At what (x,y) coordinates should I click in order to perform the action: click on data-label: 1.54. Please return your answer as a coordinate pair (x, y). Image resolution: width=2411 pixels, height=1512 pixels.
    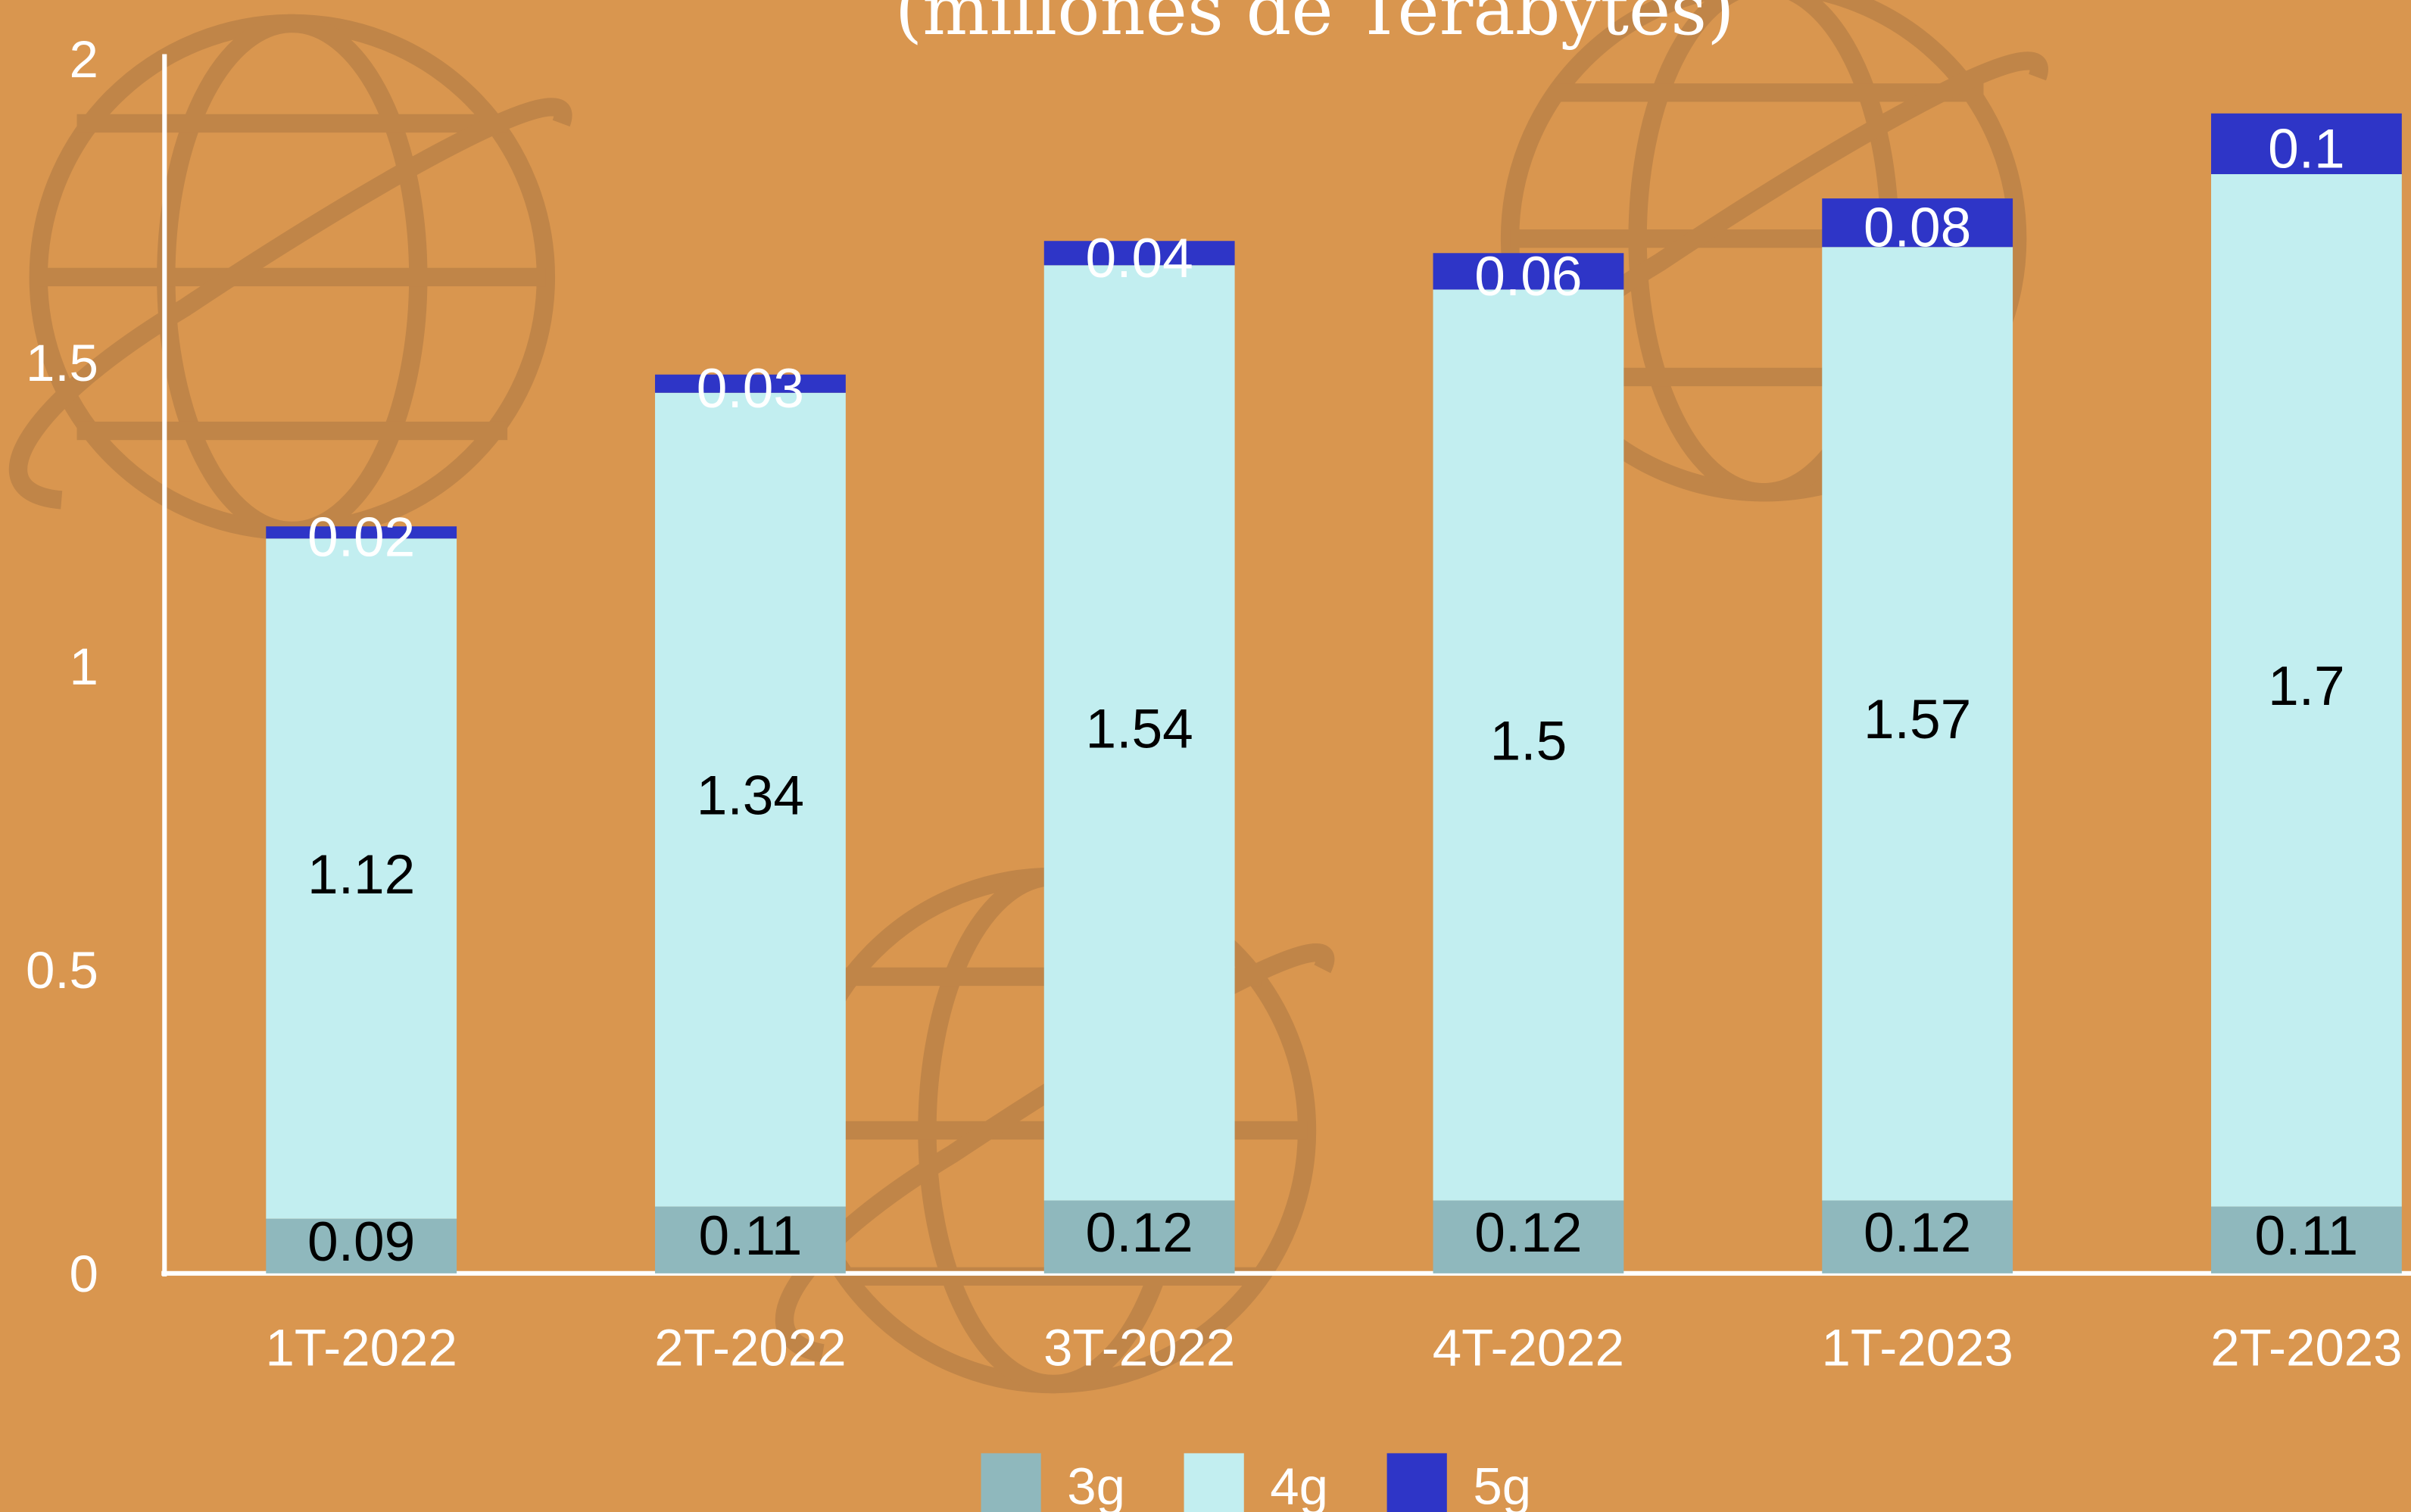
    Looking at the image, I should click on (1139, 728).